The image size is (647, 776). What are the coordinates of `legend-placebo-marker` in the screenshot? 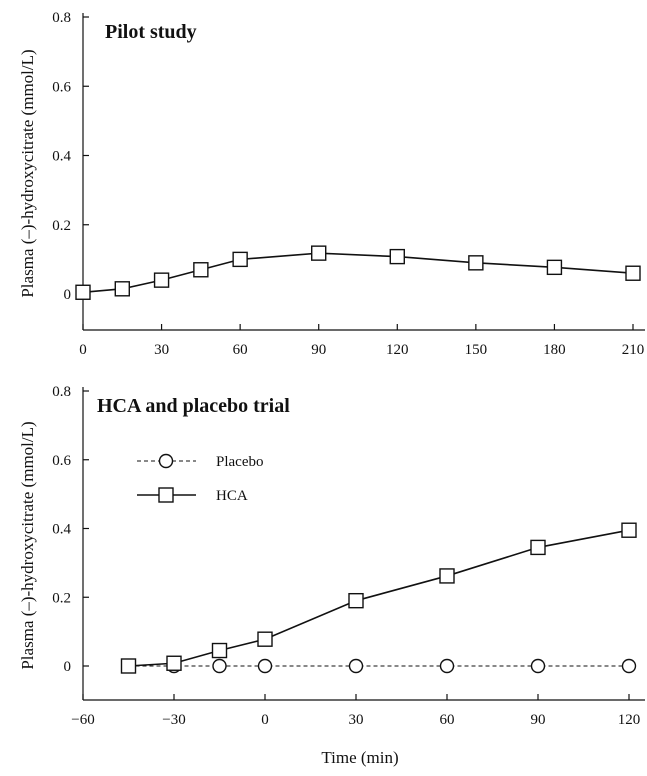 It's located at (166, 461).